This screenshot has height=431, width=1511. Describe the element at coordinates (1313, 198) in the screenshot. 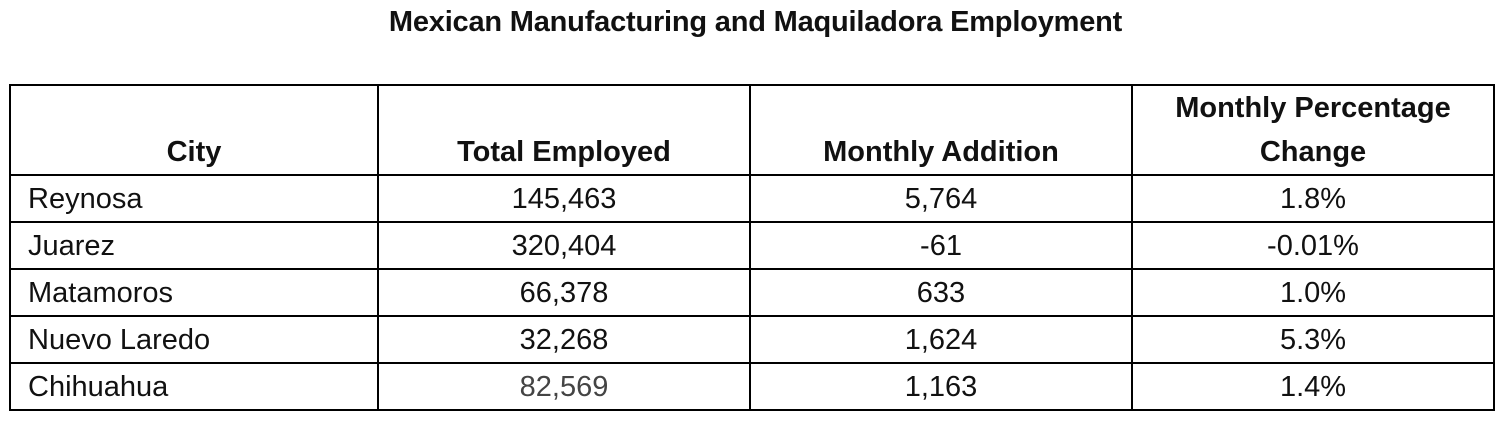

I see `cell-monthly-pct-change: 1.8%` at that location.